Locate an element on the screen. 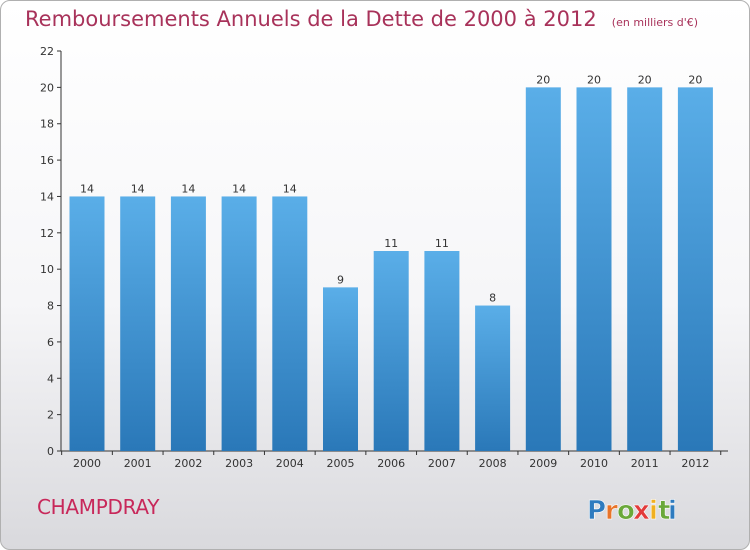 The height and width of the screenshot is (550, 750). y-tick-label: 14 is located at coordinates (47, 196).